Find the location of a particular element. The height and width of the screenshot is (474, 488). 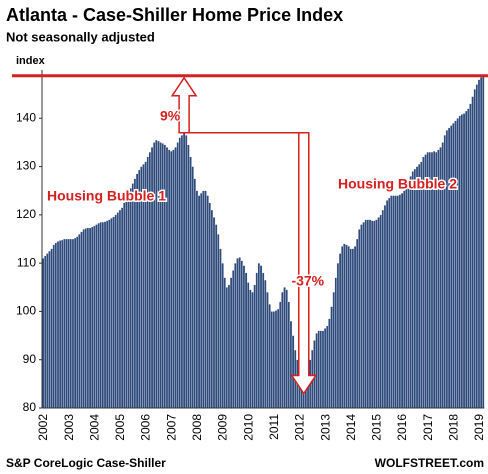

x-tick-label: 2014 is located at coordinates (351, 427).